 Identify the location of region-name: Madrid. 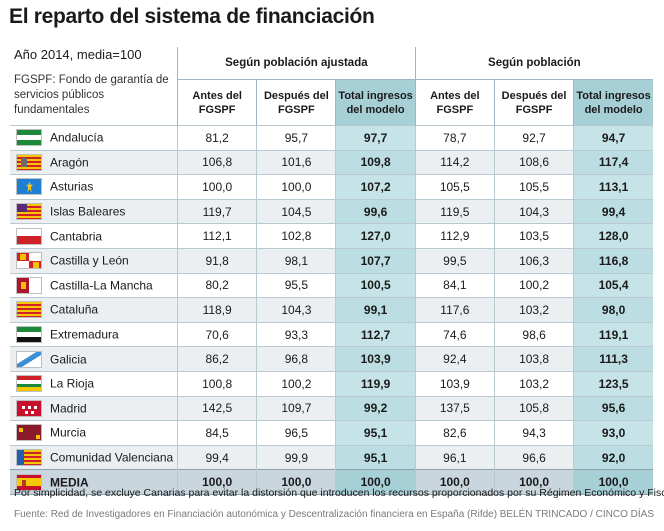
(68, 408).